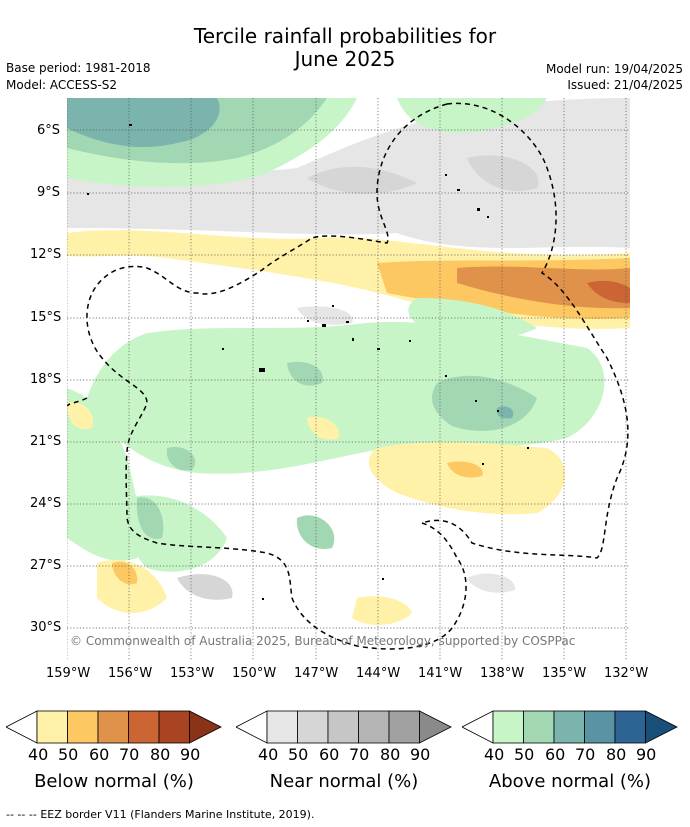 The image size is (690, 827). I want to click on lat-tick: 27°S, so click(46, 565).